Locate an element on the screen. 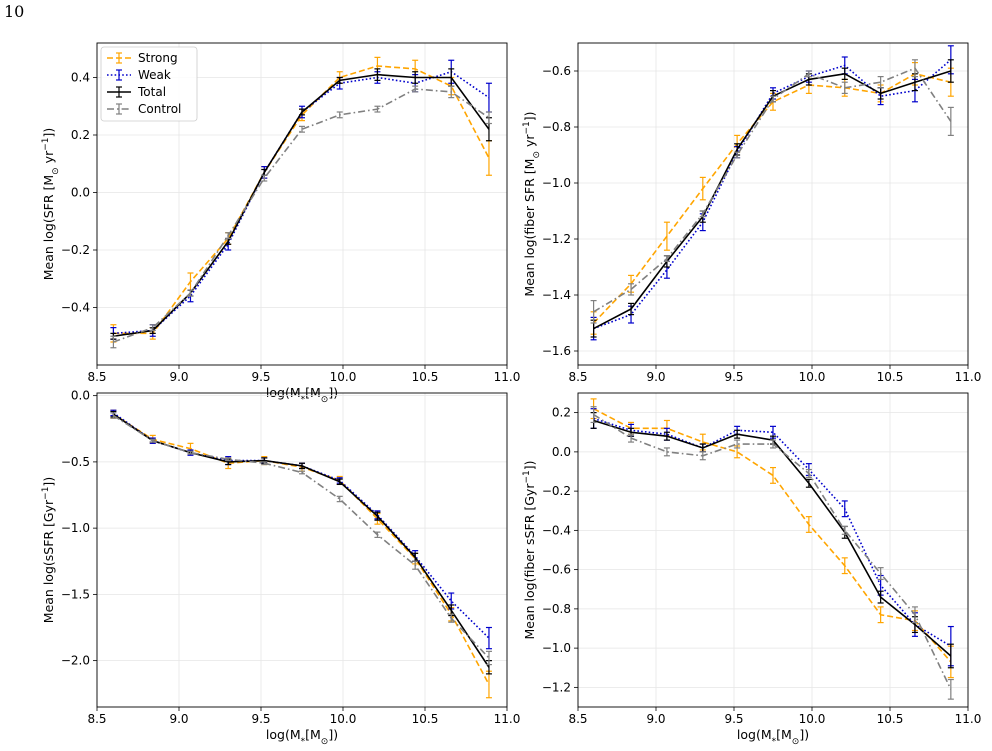  y-axis-label: Mean log(SFR [M⊙ yr−1]) is located at coordinates (51, 204).